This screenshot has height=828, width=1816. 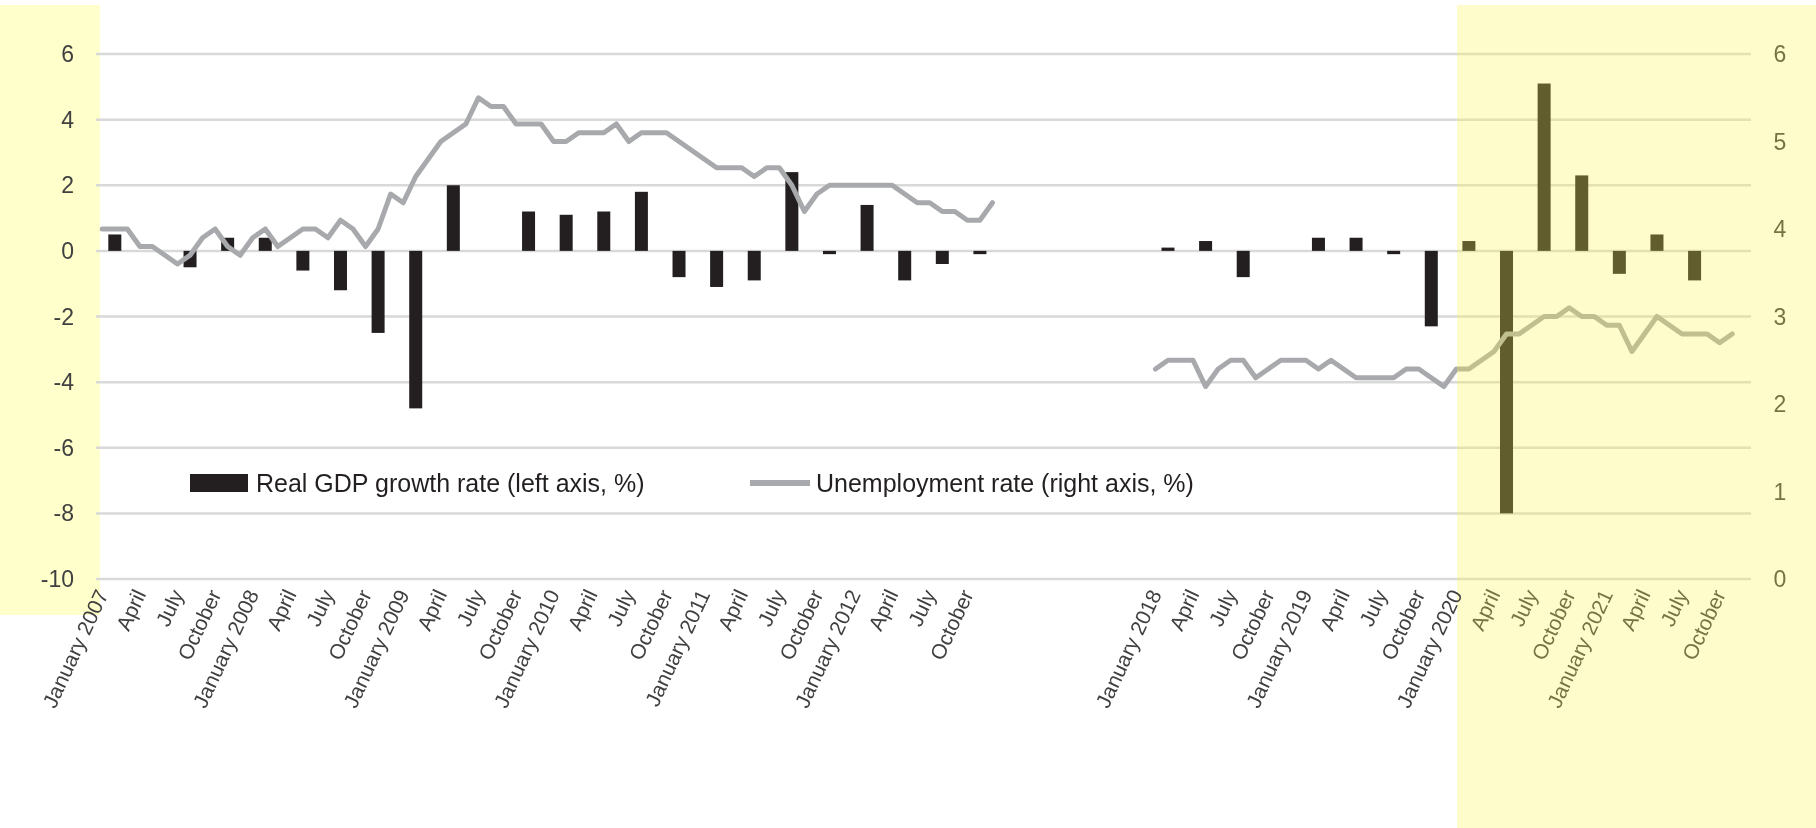 I want to click on y-tick-label: 6, so click(x=67, y=54).